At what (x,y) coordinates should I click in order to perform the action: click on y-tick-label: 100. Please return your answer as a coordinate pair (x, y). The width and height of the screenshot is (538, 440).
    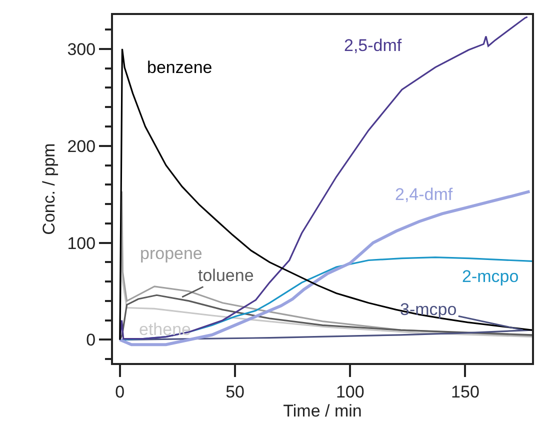
    Looking at the image, I should click on (81, 243).